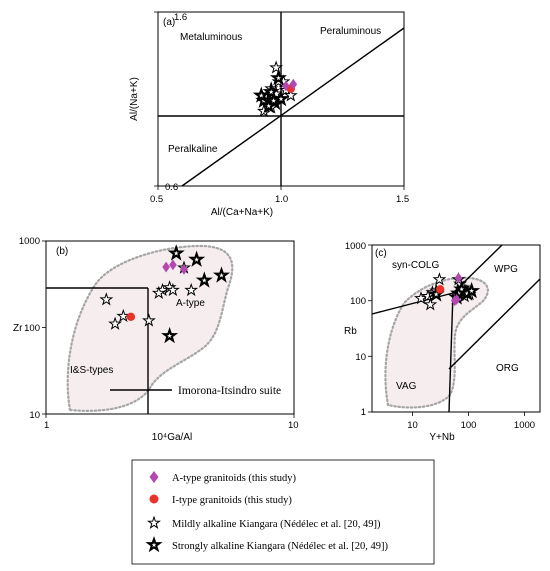 The image size is (550, 571). I want to click on panel-c-points, so click(447, 291).